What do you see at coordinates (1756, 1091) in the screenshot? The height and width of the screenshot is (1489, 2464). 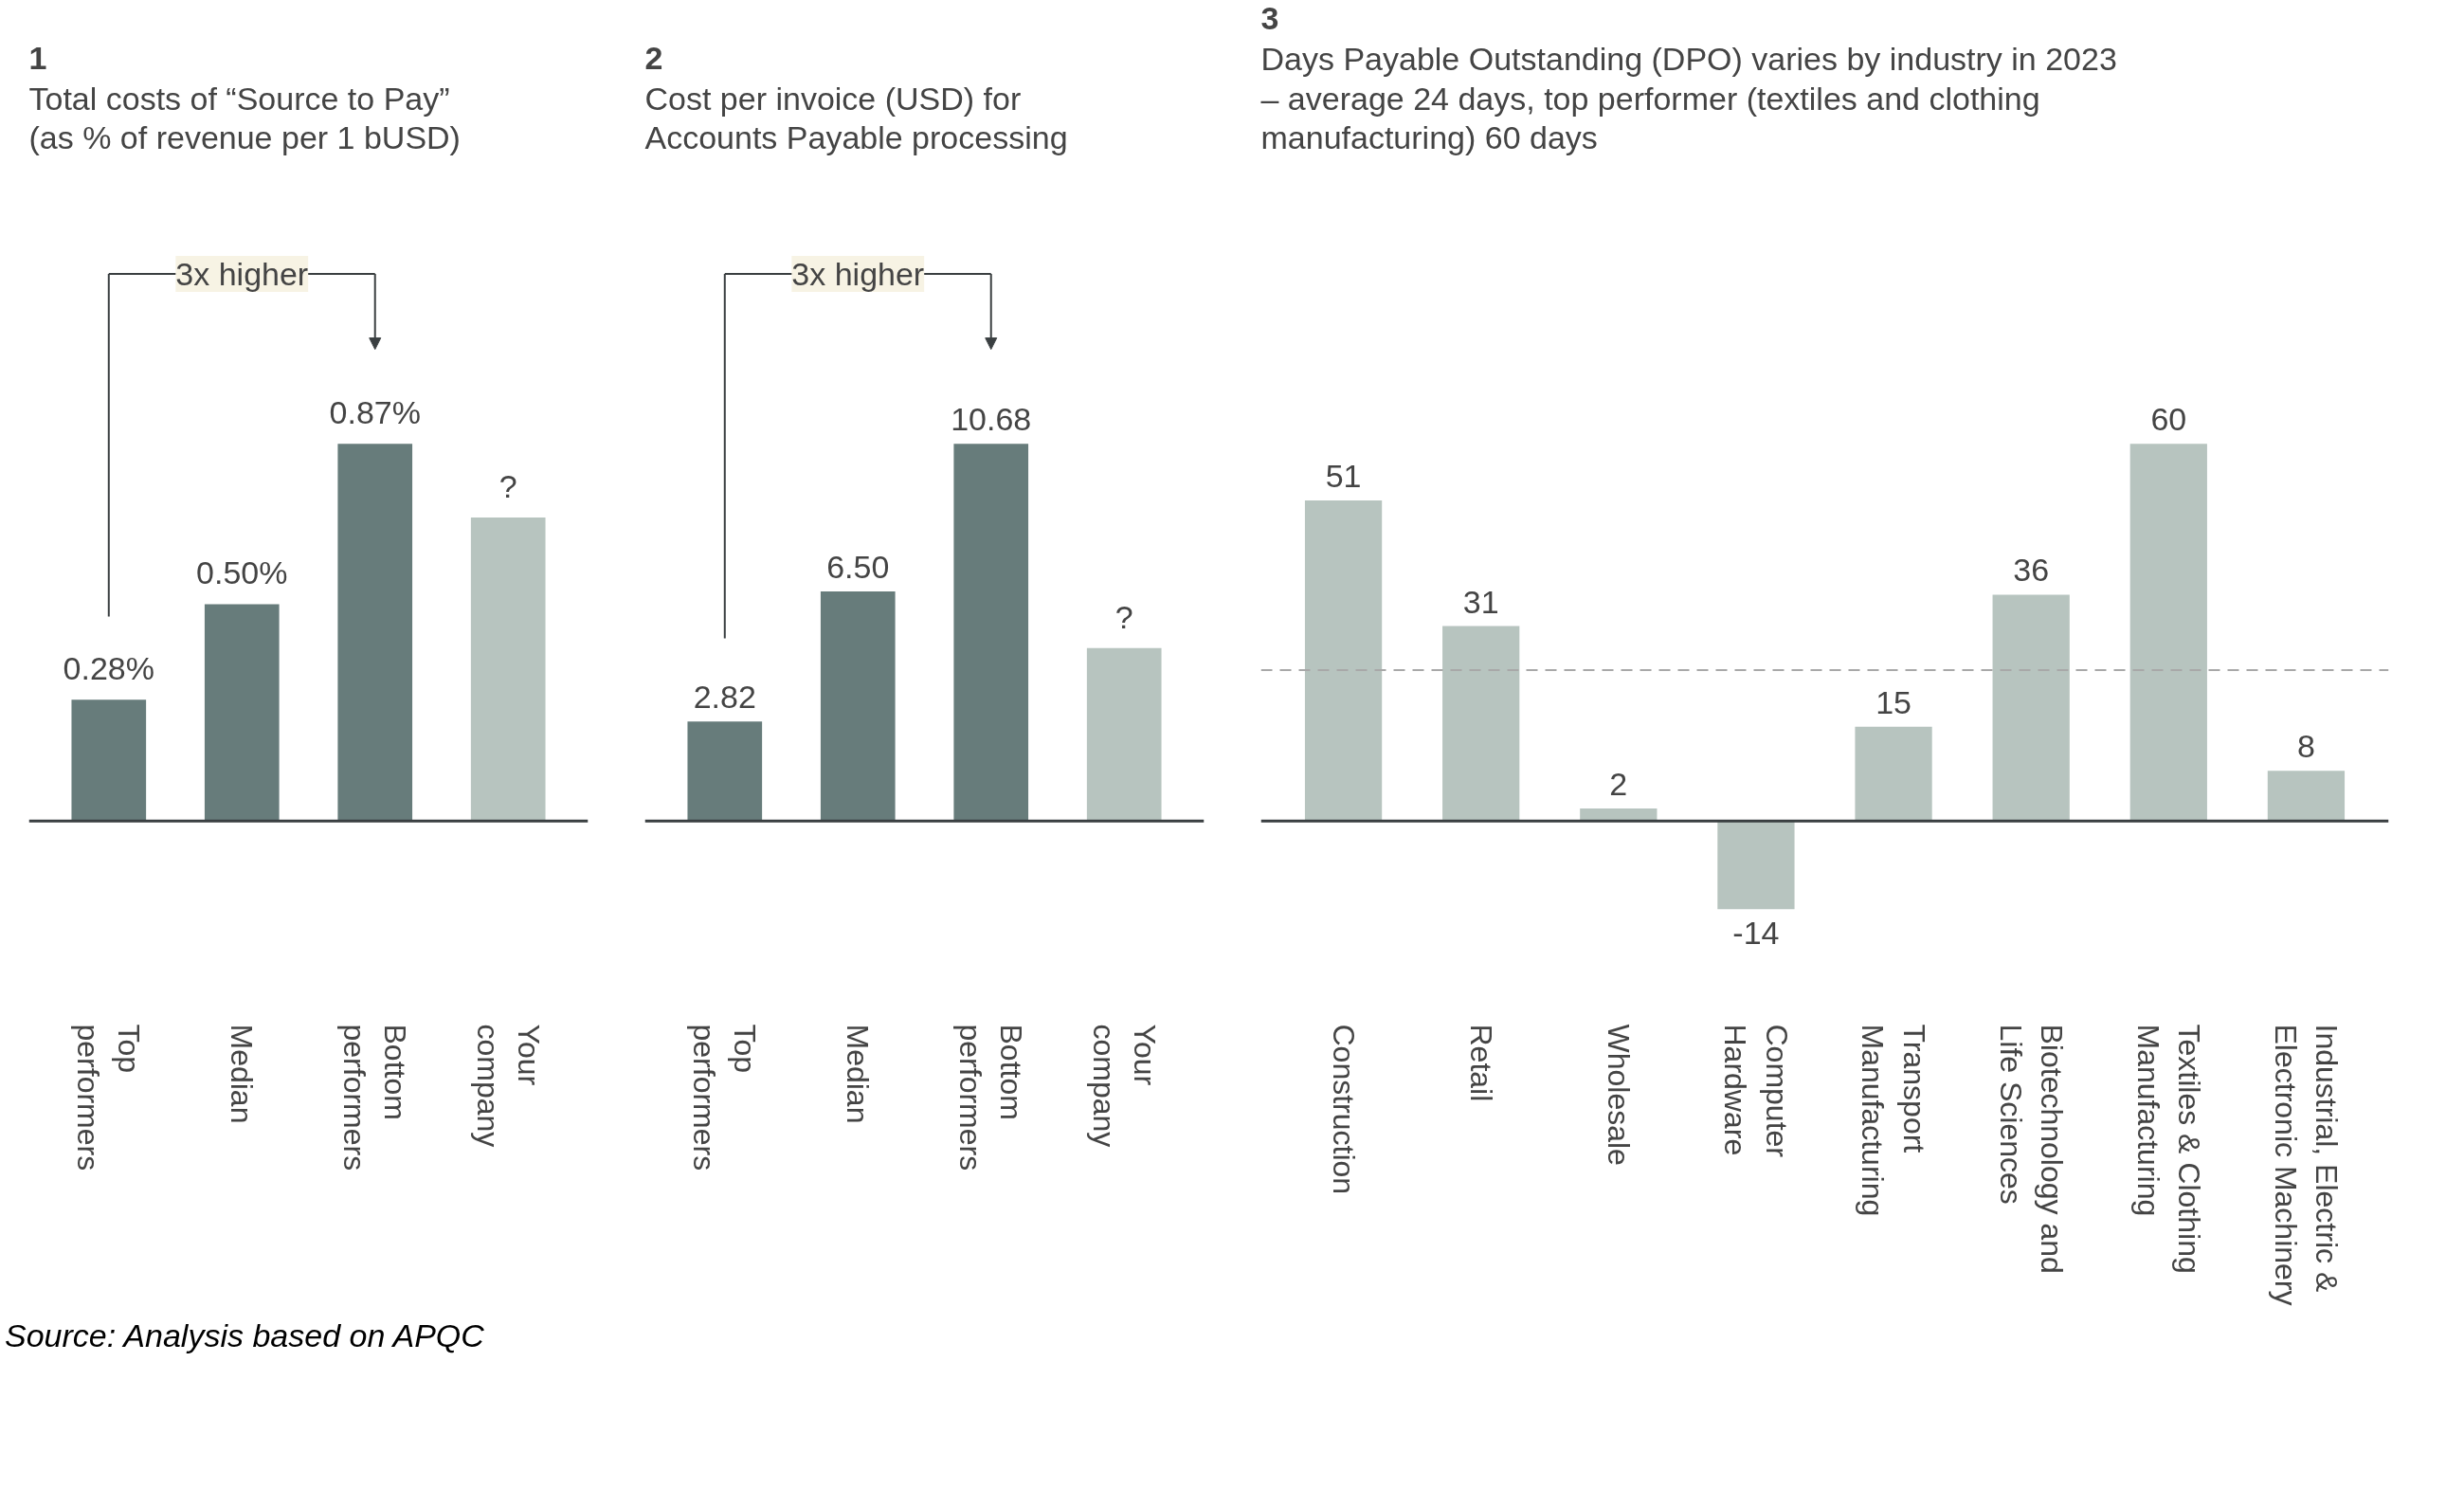 I see `x-tick-label: Computer Hardware` at bounding box center [1756, 1091].